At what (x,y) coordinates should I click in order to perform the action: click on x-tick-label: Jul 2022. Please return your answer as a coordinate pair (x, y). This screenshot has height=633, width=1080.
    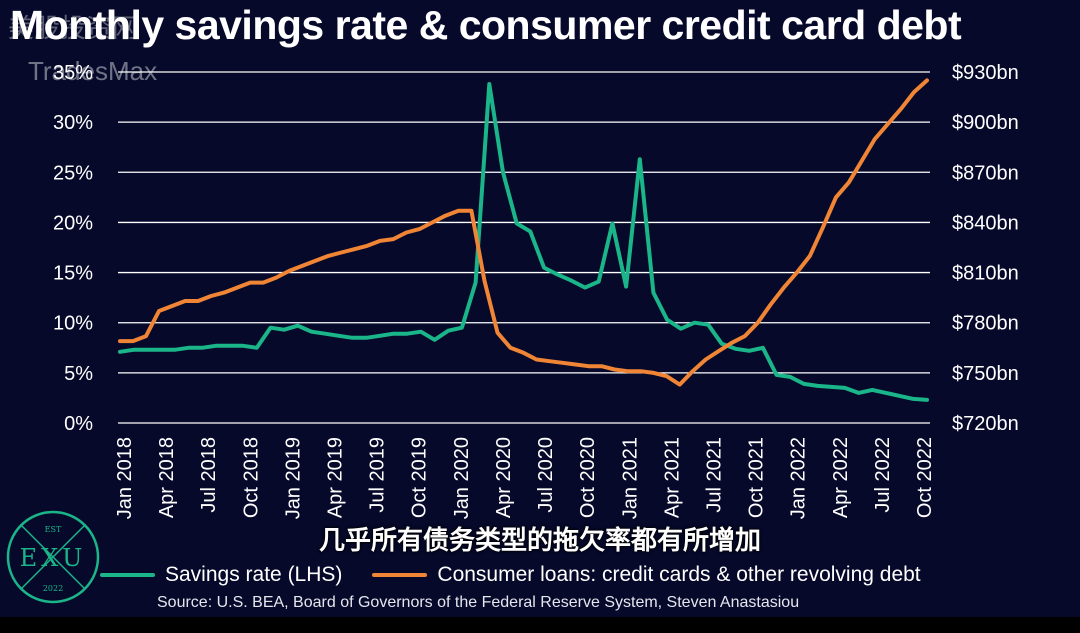
    Looking at the image, I should click on (883, 475).